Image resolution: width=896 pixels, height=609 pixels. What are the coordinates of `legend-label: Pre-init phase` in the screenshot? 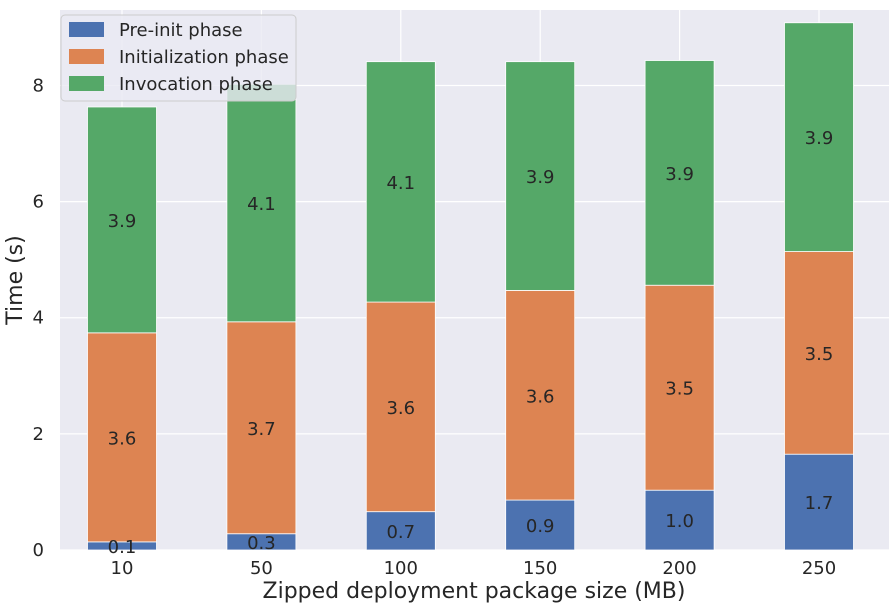 It's located at (181, 30).